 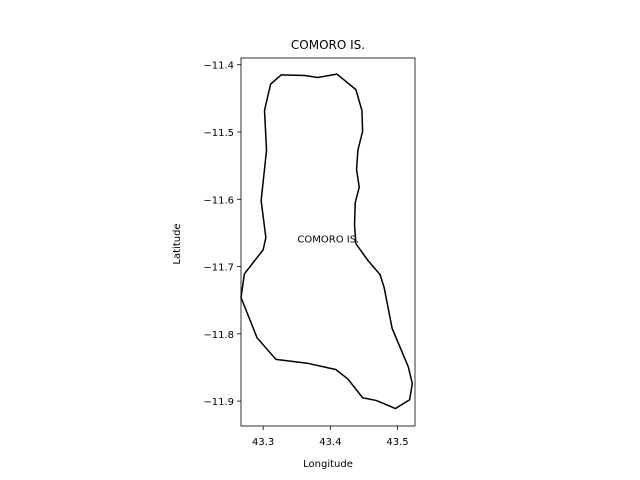 What do you see at coordinates (218, 268) in the screenshot?
I see `y-tick-label: −11.7` at bounding box center [218, 268].